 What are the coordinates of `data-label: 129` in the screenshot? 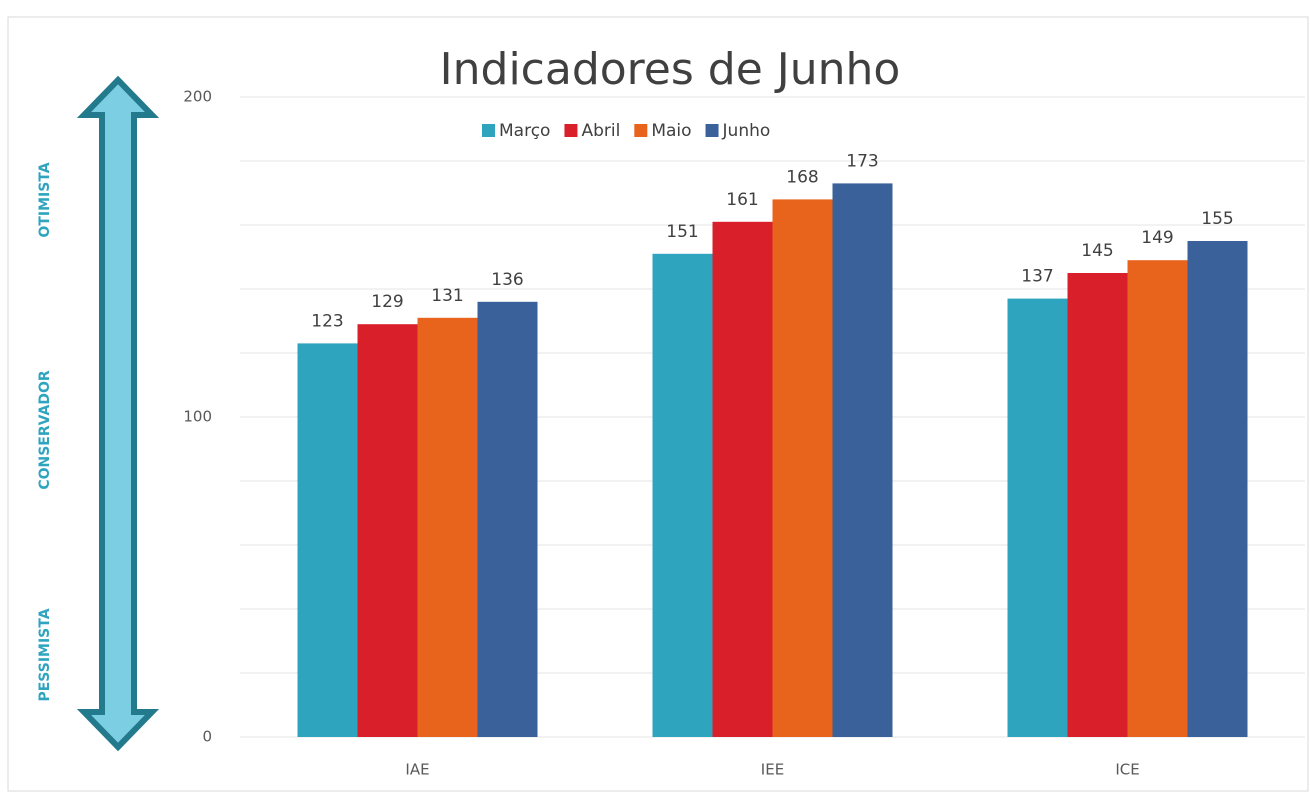 It's located at (387, 302).